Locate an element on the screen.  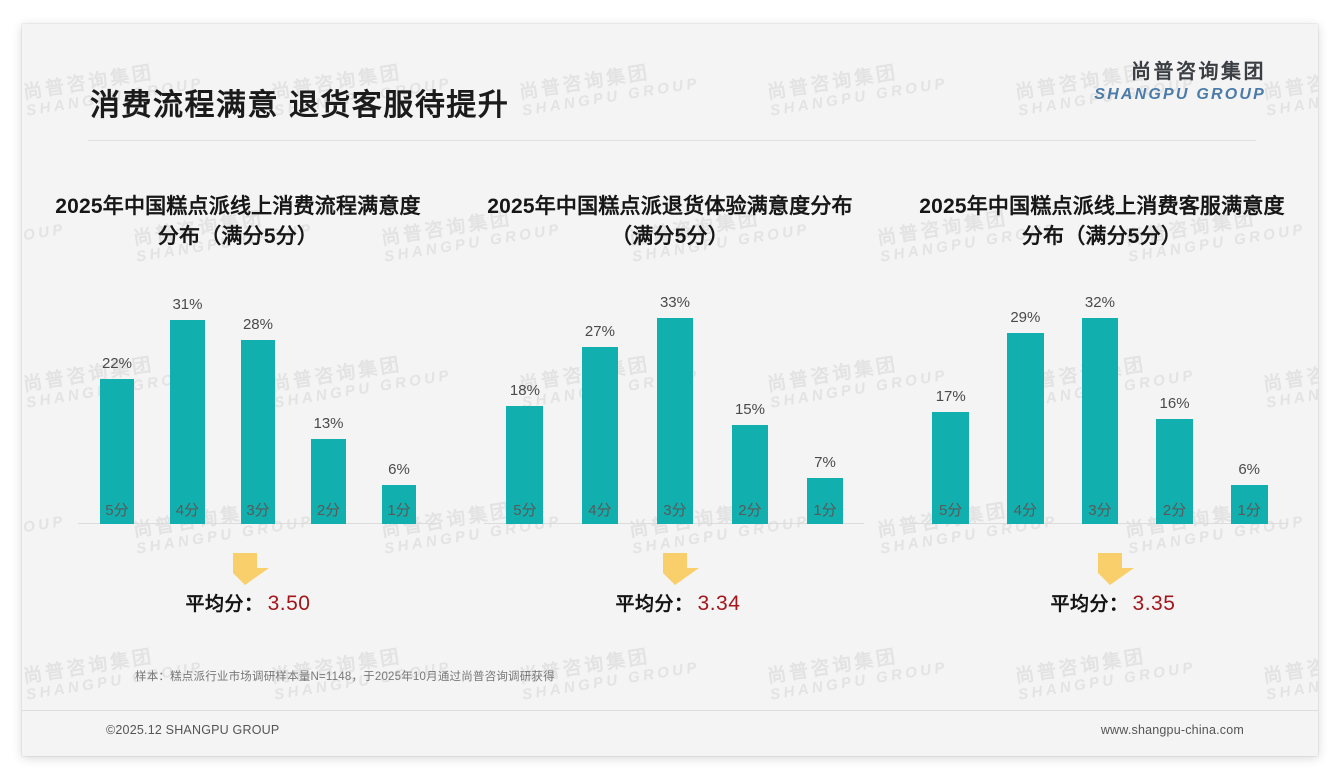
bar-group-1: 22% 5分 31% 4分 28% 3分 13% 2分 6% 1分 is located at coordinates (258, 409).